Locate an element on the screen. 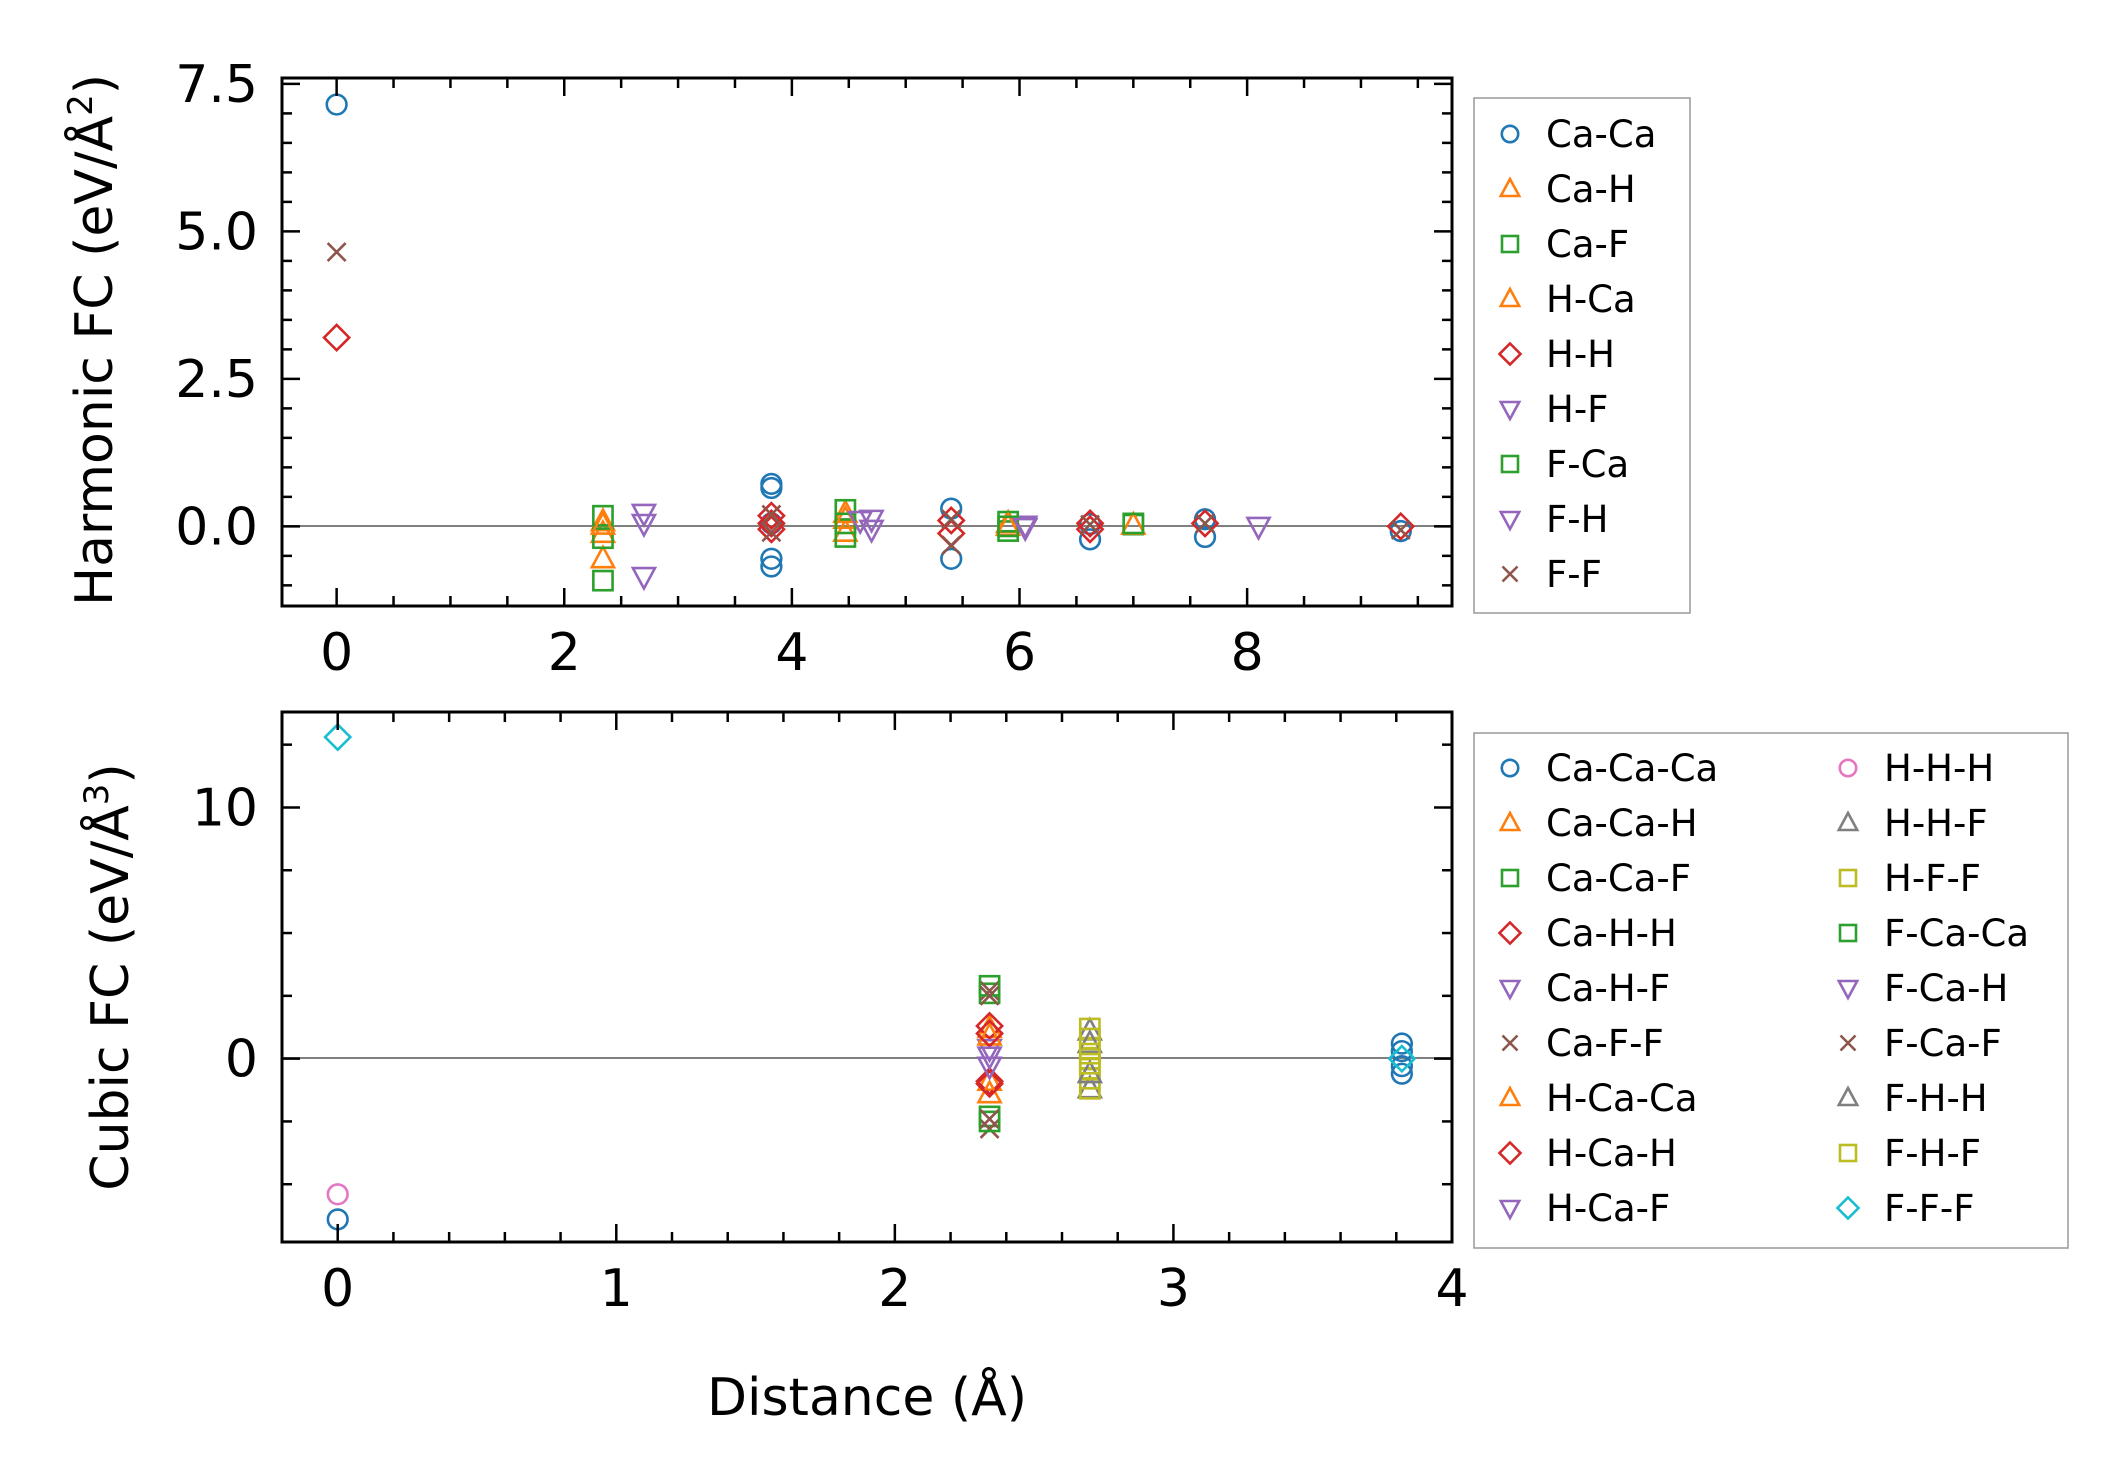 This screenshot has height=1478, width=2115. cubic-x-tick-label: 3 is located at coordinates (1173, 1289).